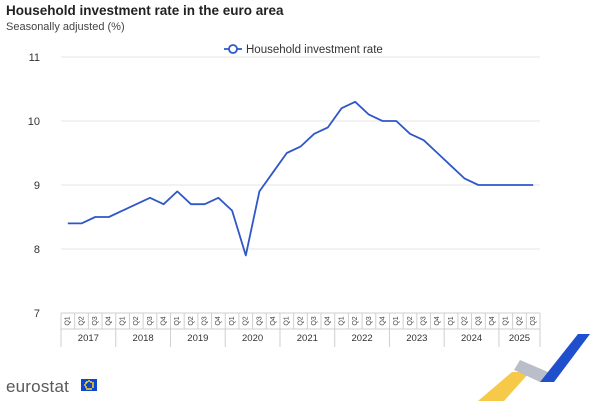 The width and height of the screenshot is (600, 401). What do you see at coordinates (37, 186) in the screenshot?
I see `y-tick-label: 9` at bounding box center [37, 186].